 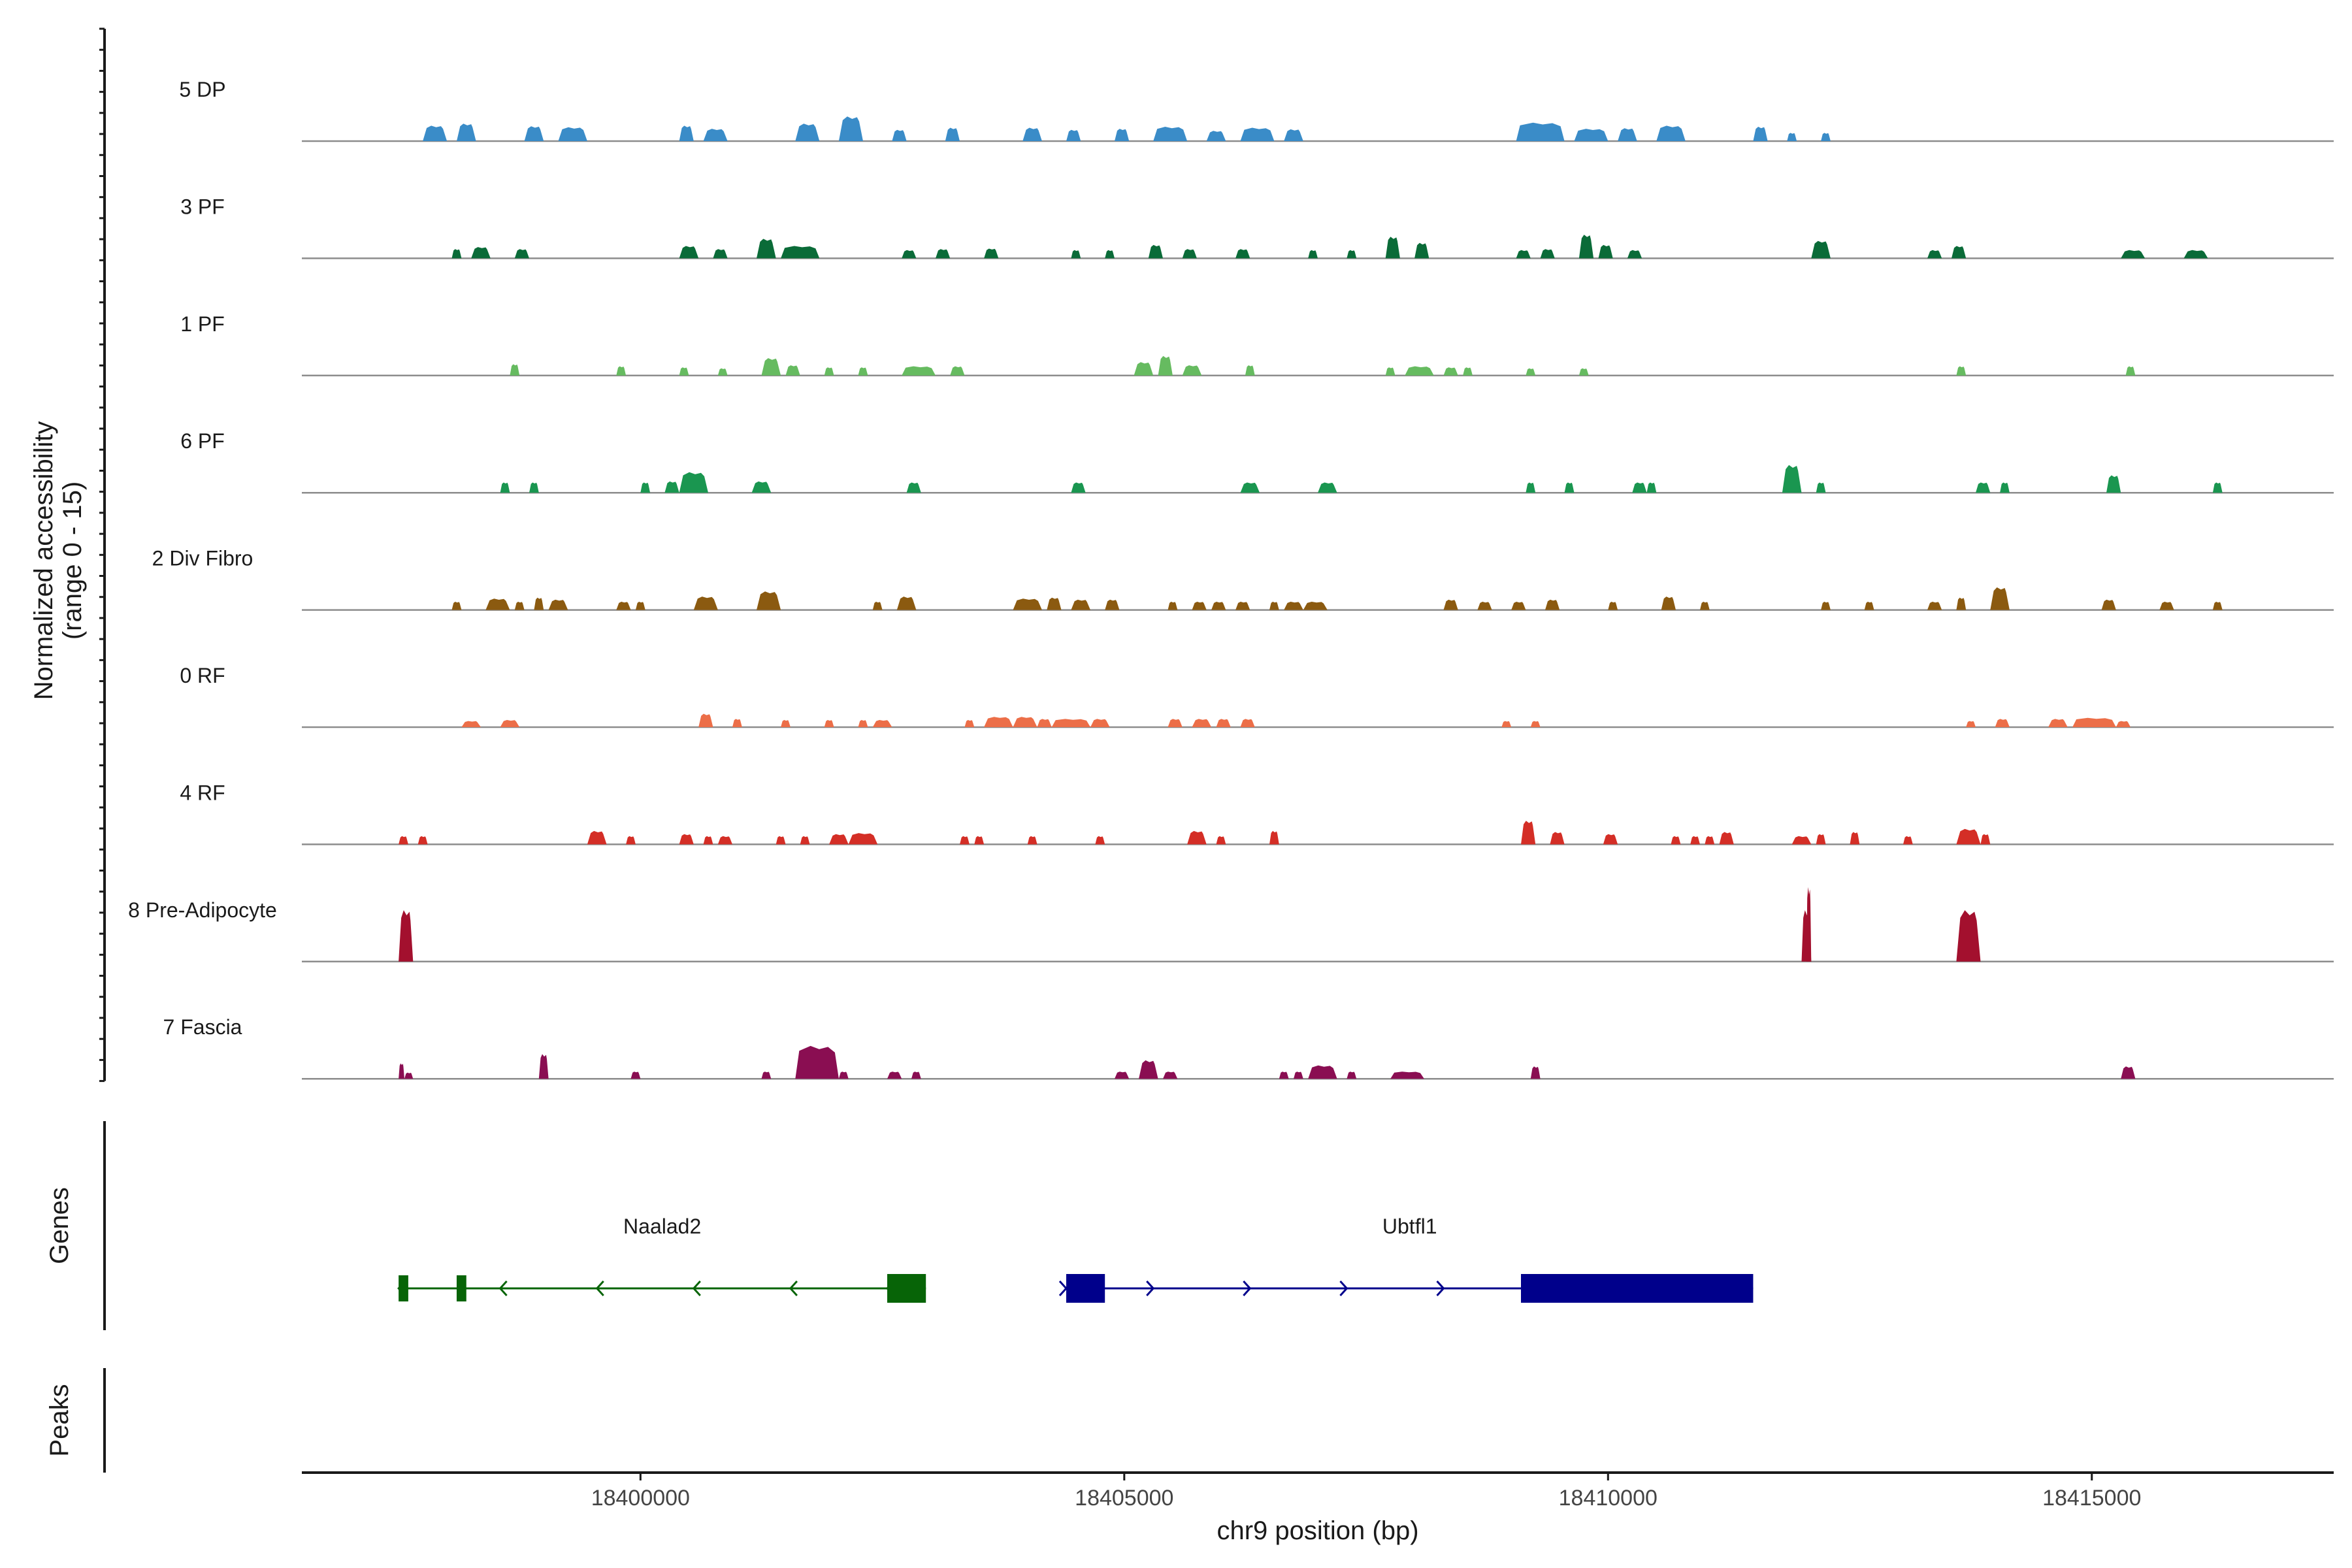 What do you see at coordinates (1248, 1047) in the screenshot?
I see `track-7-fascia: 7 Fascia` at bounding box center [1248, 1047].